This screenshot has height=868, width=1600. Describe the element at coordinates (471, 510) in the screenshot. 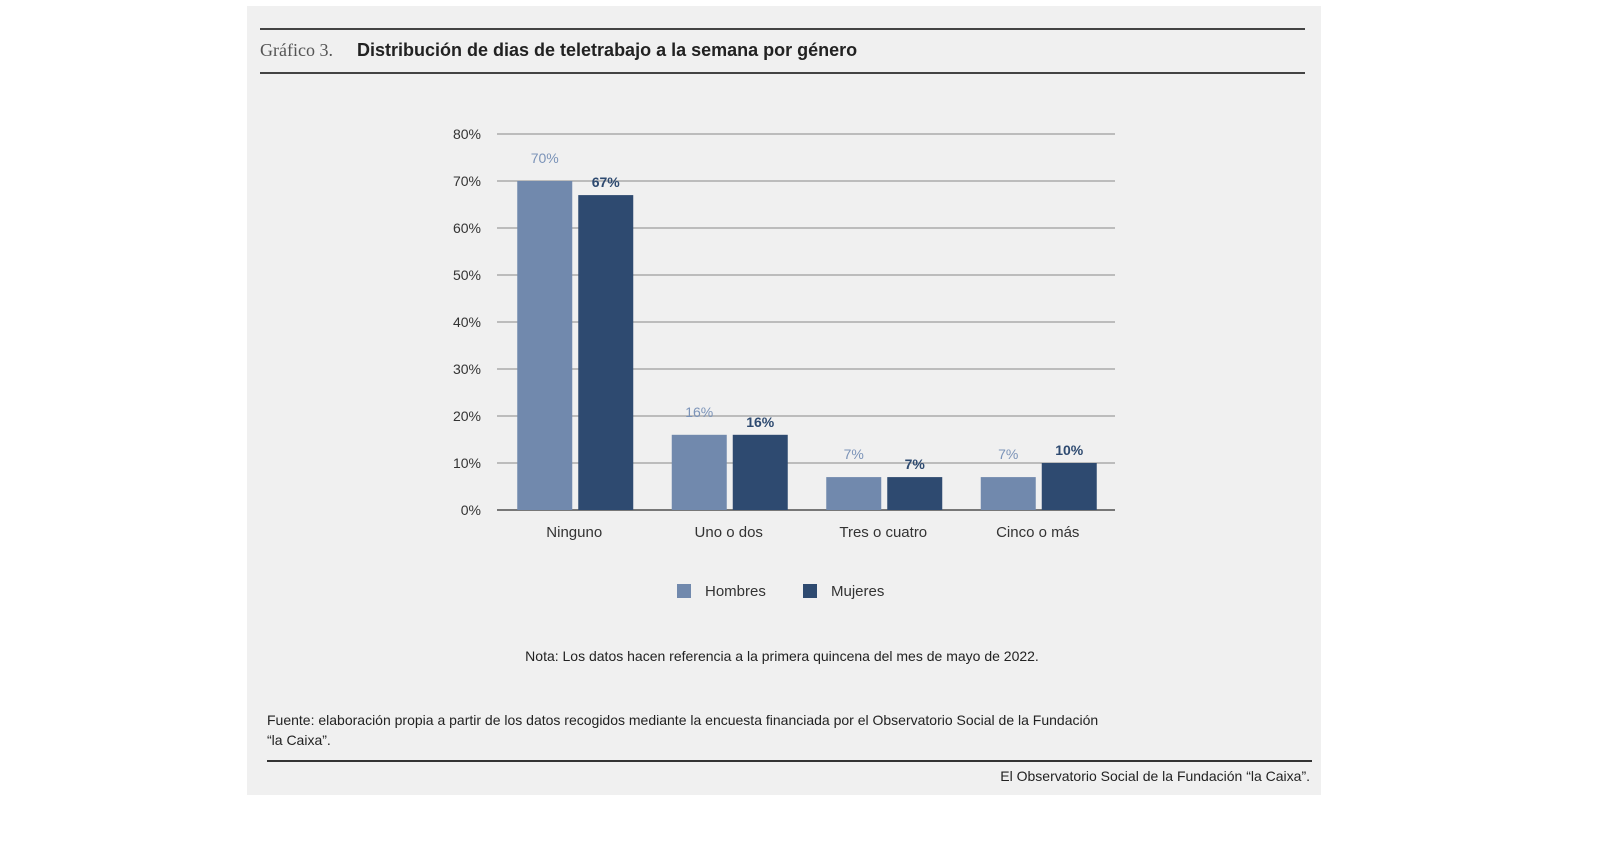

I see `y-tick-label: 0%` at that location.